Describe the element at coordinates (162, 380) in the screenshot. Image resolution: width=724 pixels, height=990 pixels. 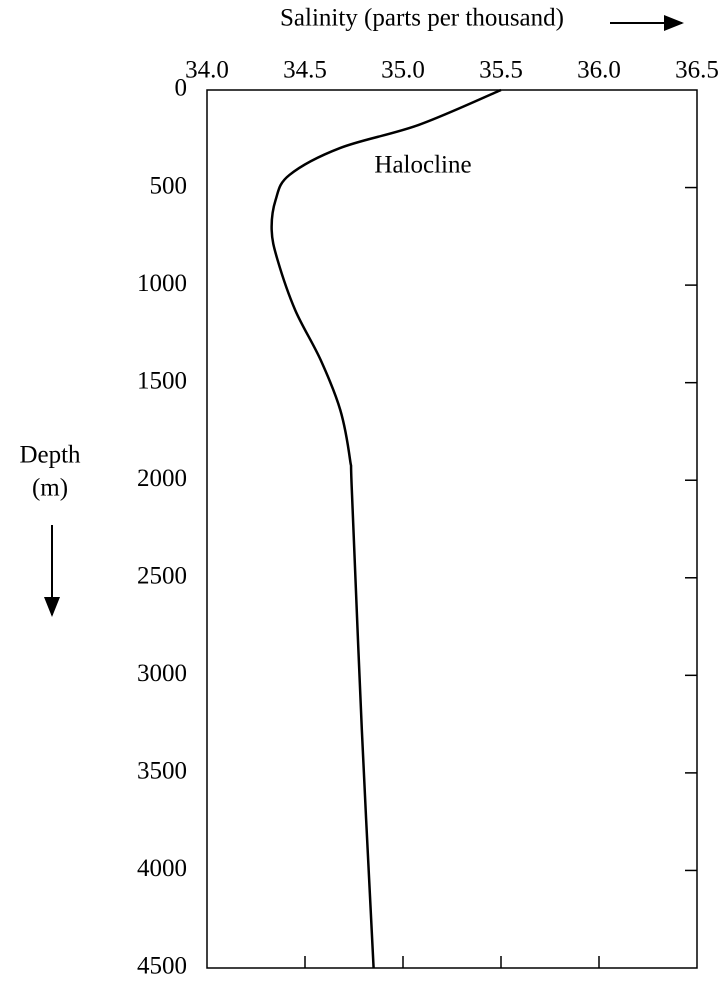
I see `y-tick-label: 1500` at that location.